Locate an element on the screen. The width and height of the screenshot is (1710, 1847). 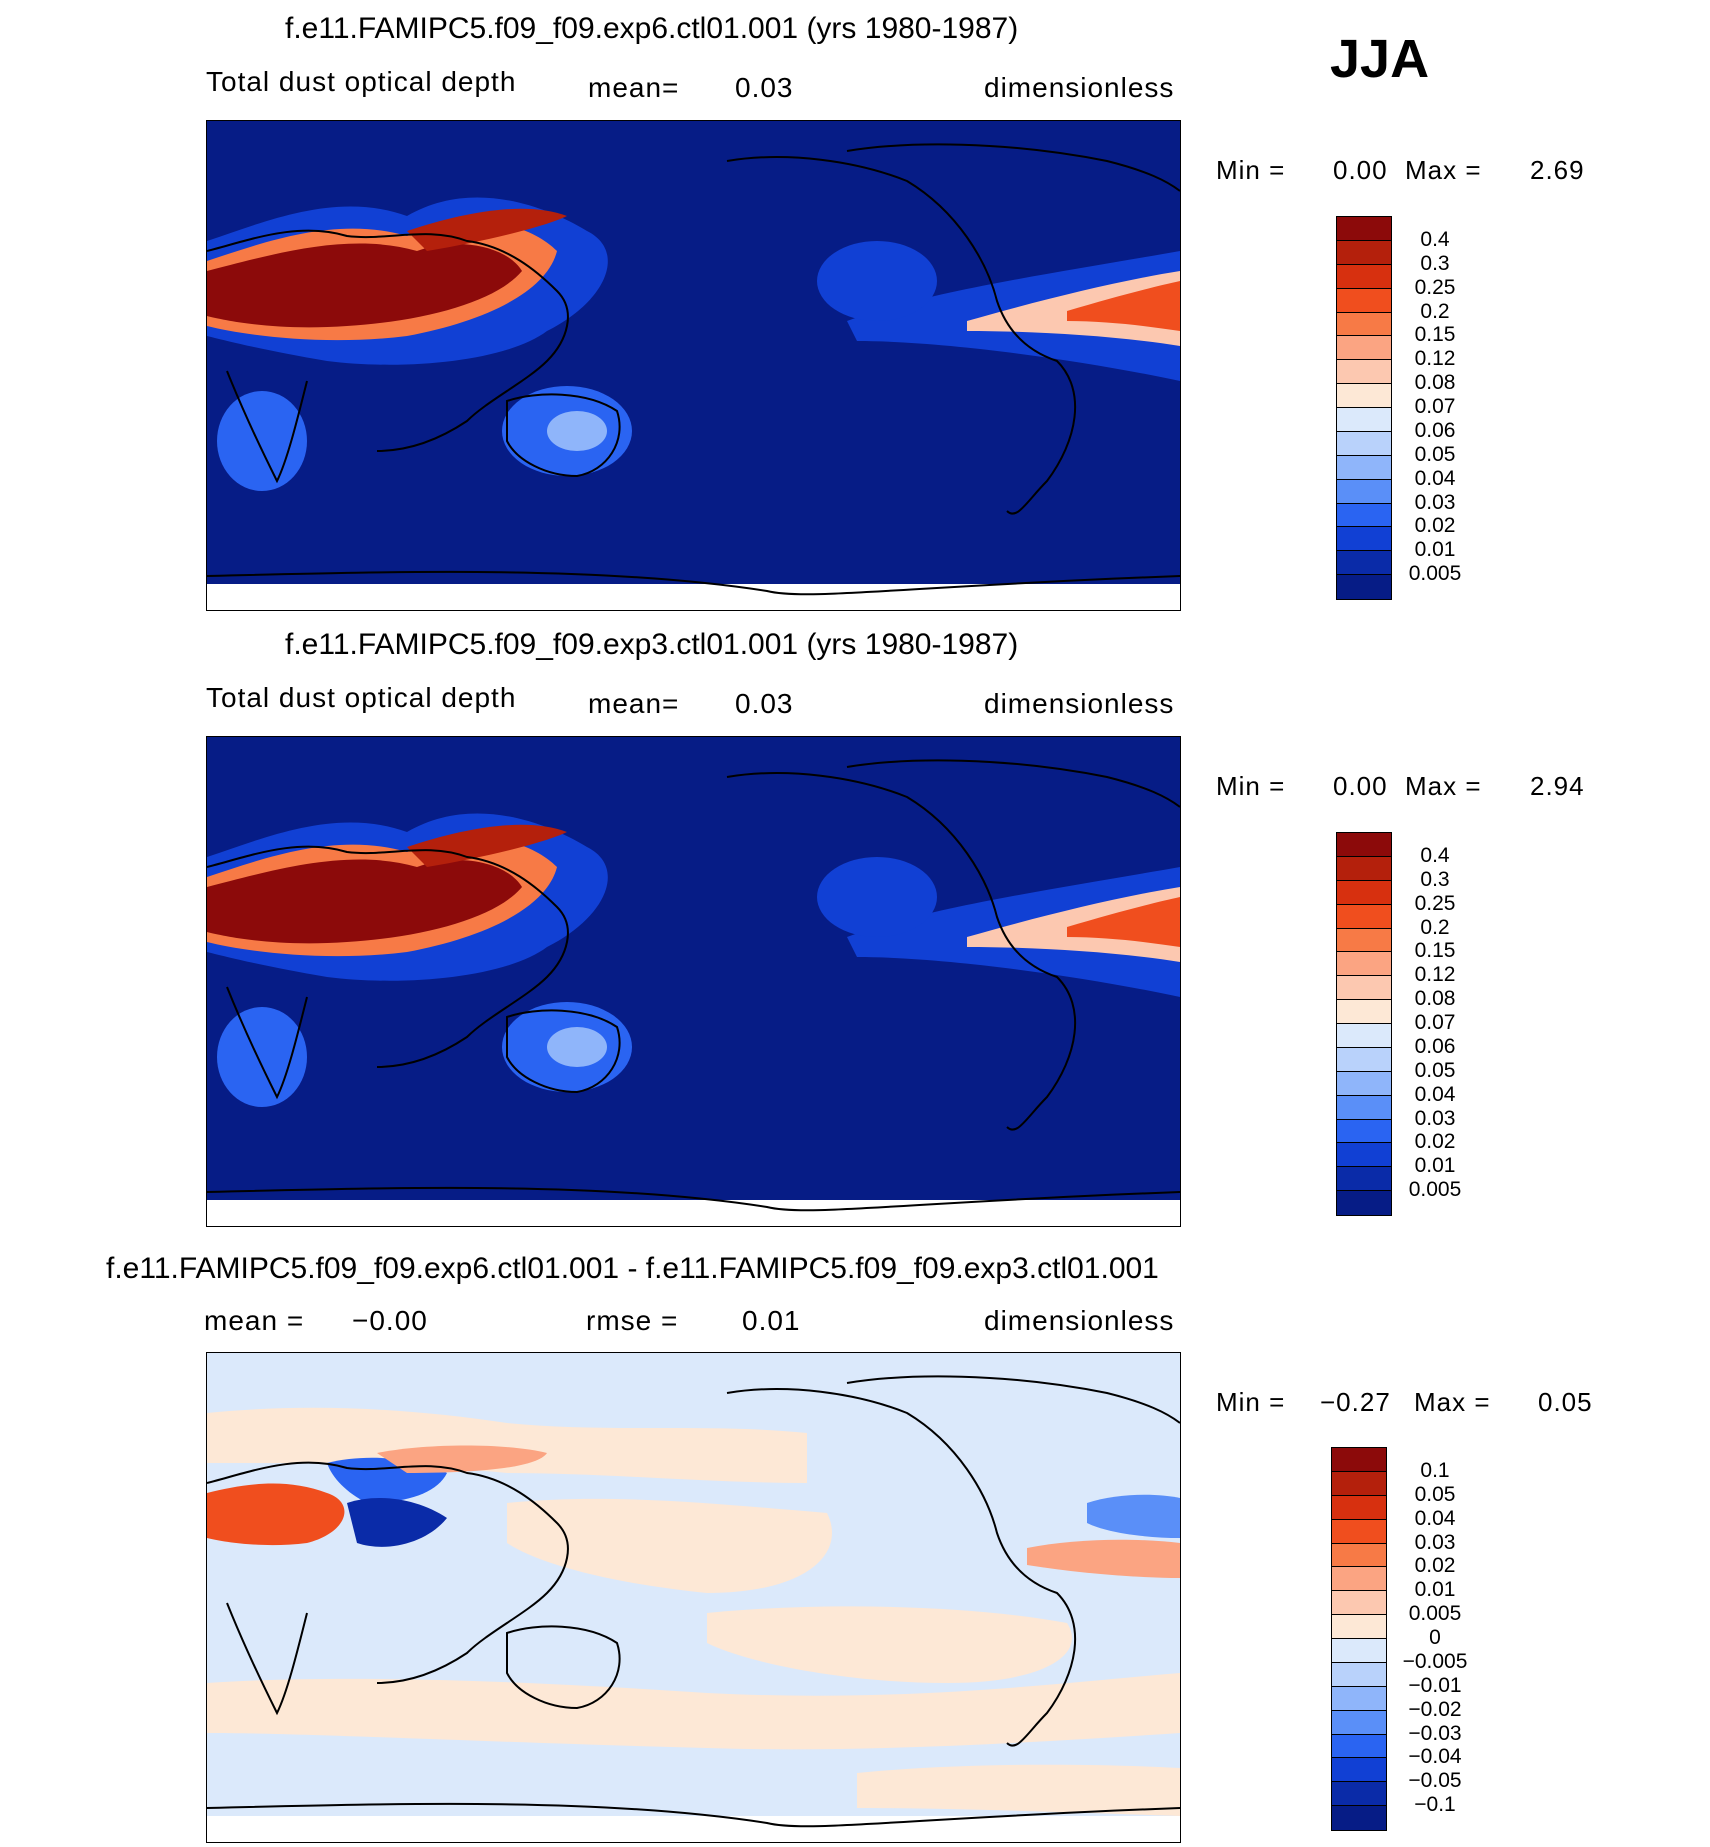
colorbar-tick-label: −0.04 is located at coordinates (1435, 1757).